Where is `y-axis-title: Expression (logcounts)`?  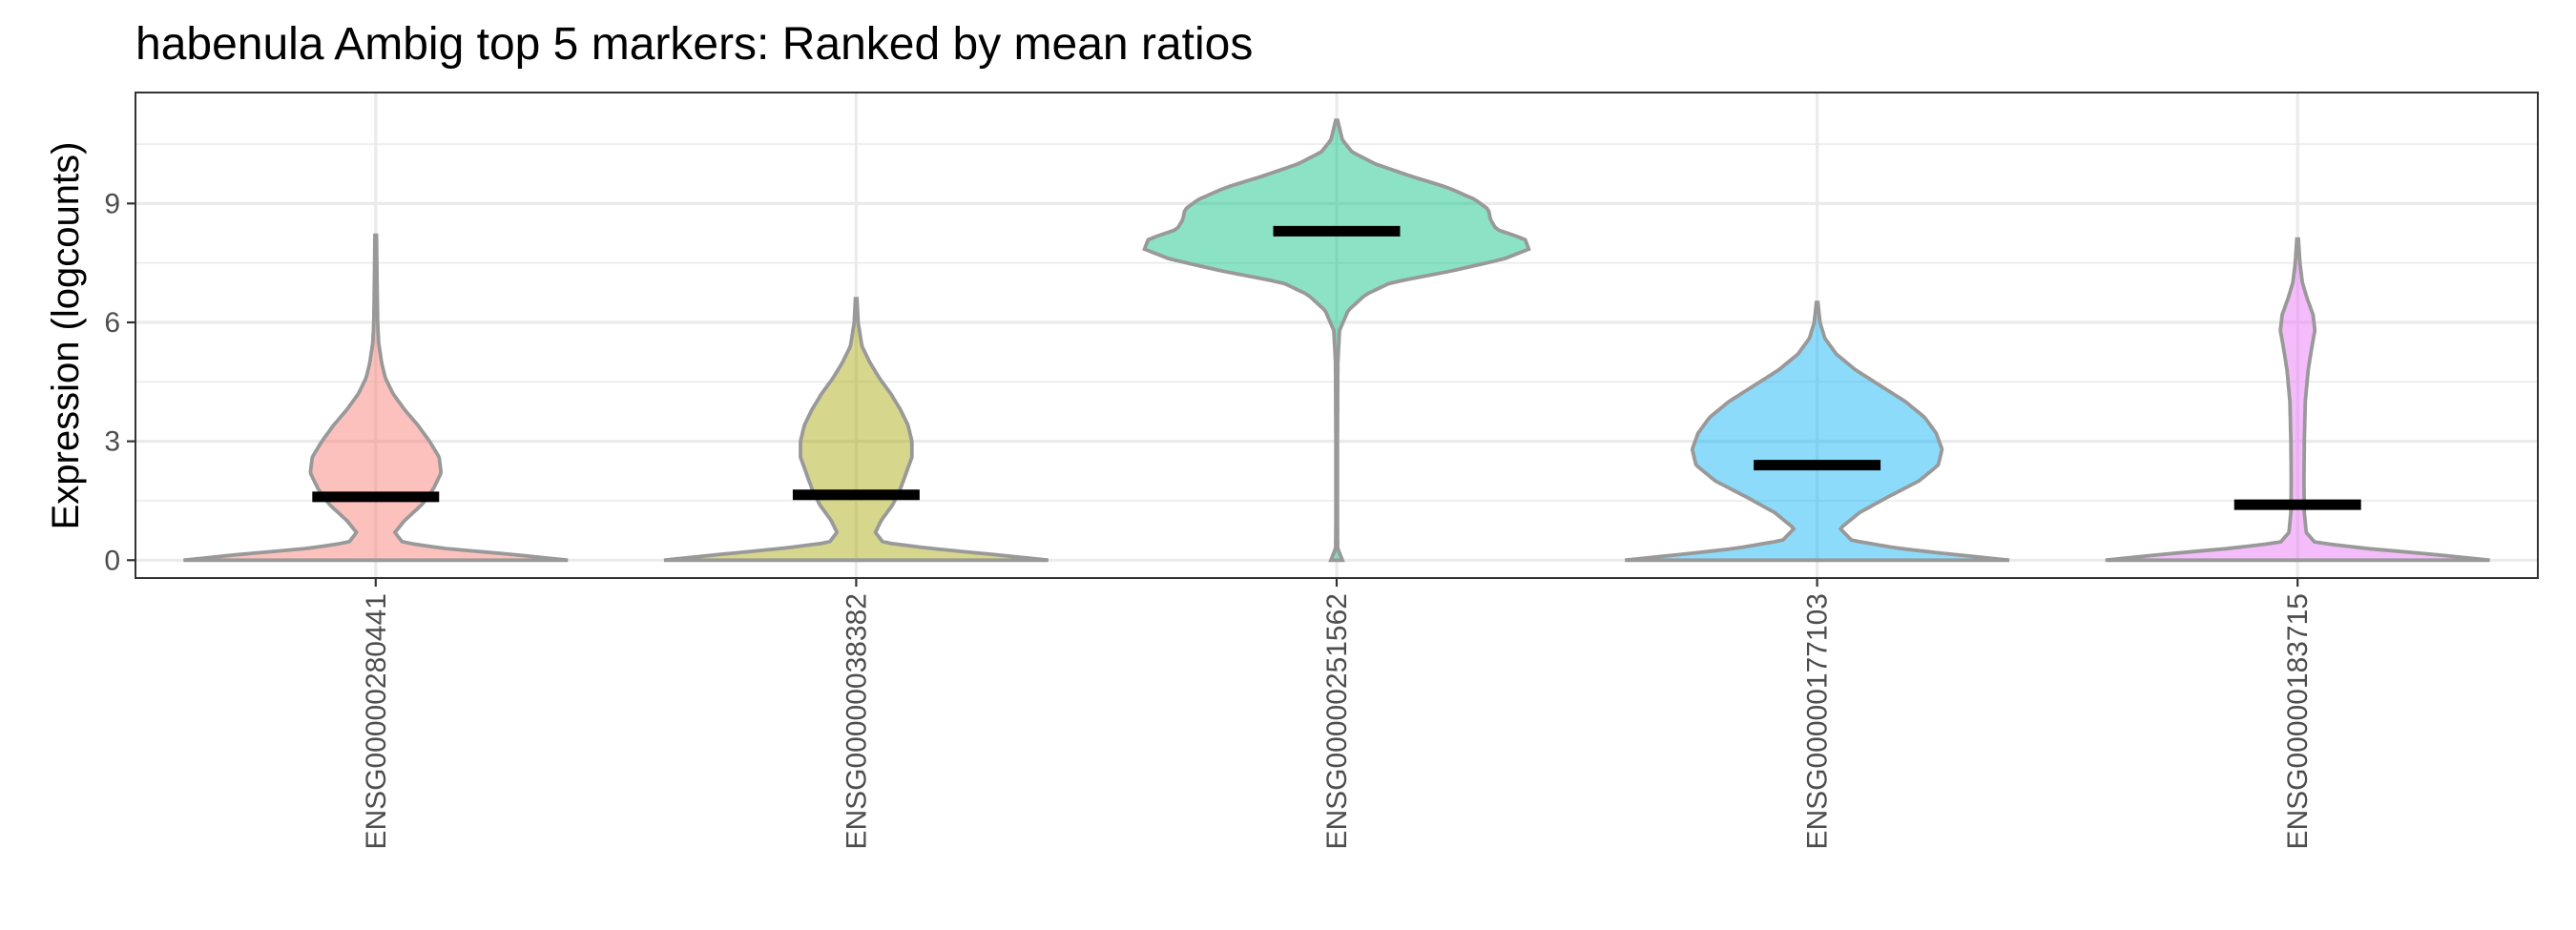 y-axis-title: Expression (logcounts) is located at coordinates (66, 336).